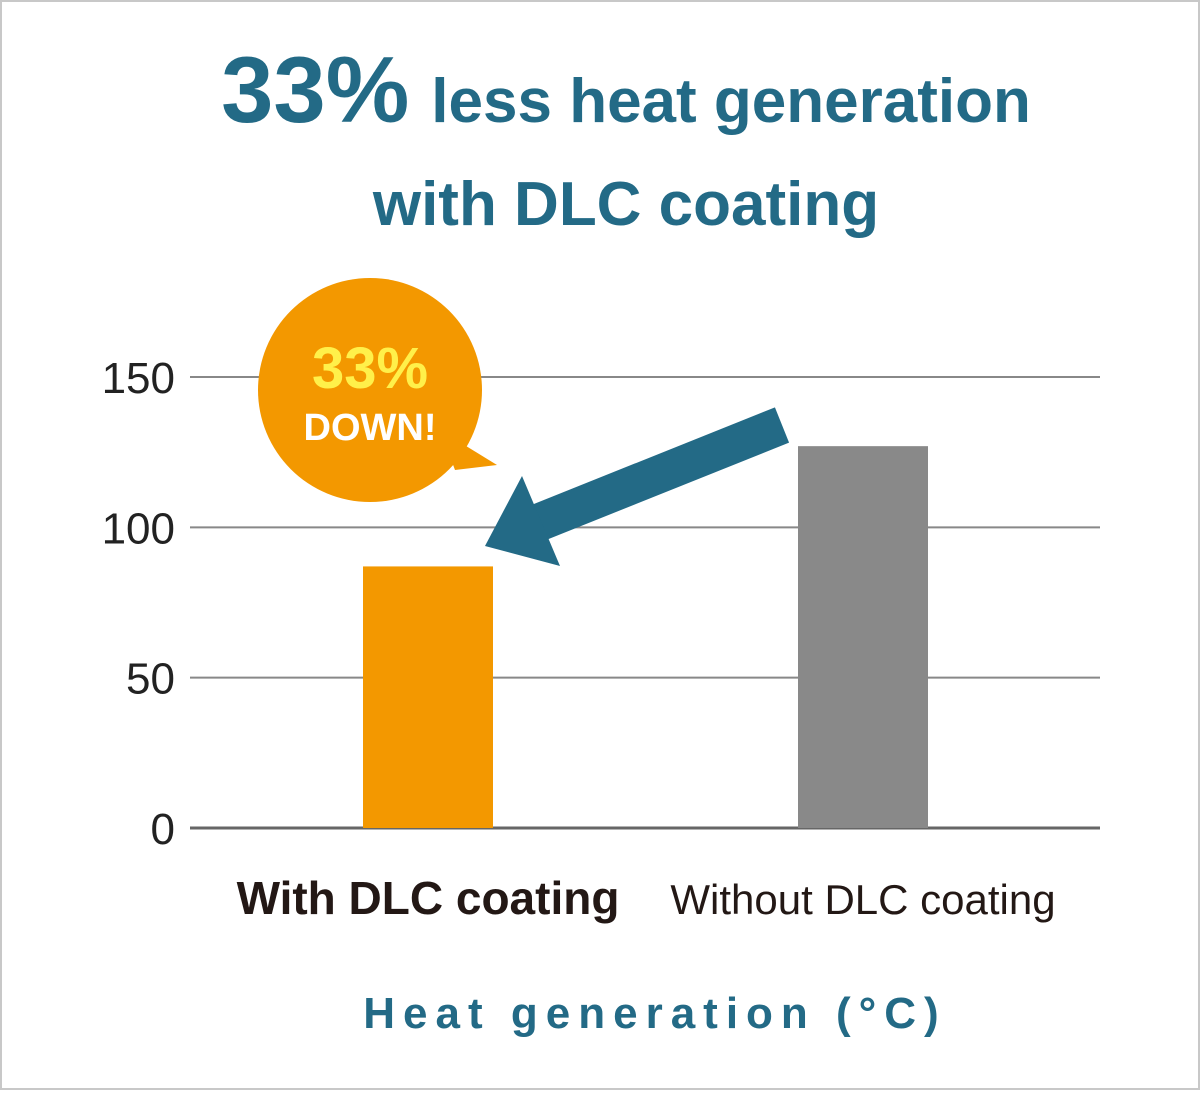 The height and width of the screenshot is (1095, 1200). What do you see at coordinates (428, 898) in the screenshot?
I see `x-tick-label: With DLC coating` at bounding box center [428, 898].